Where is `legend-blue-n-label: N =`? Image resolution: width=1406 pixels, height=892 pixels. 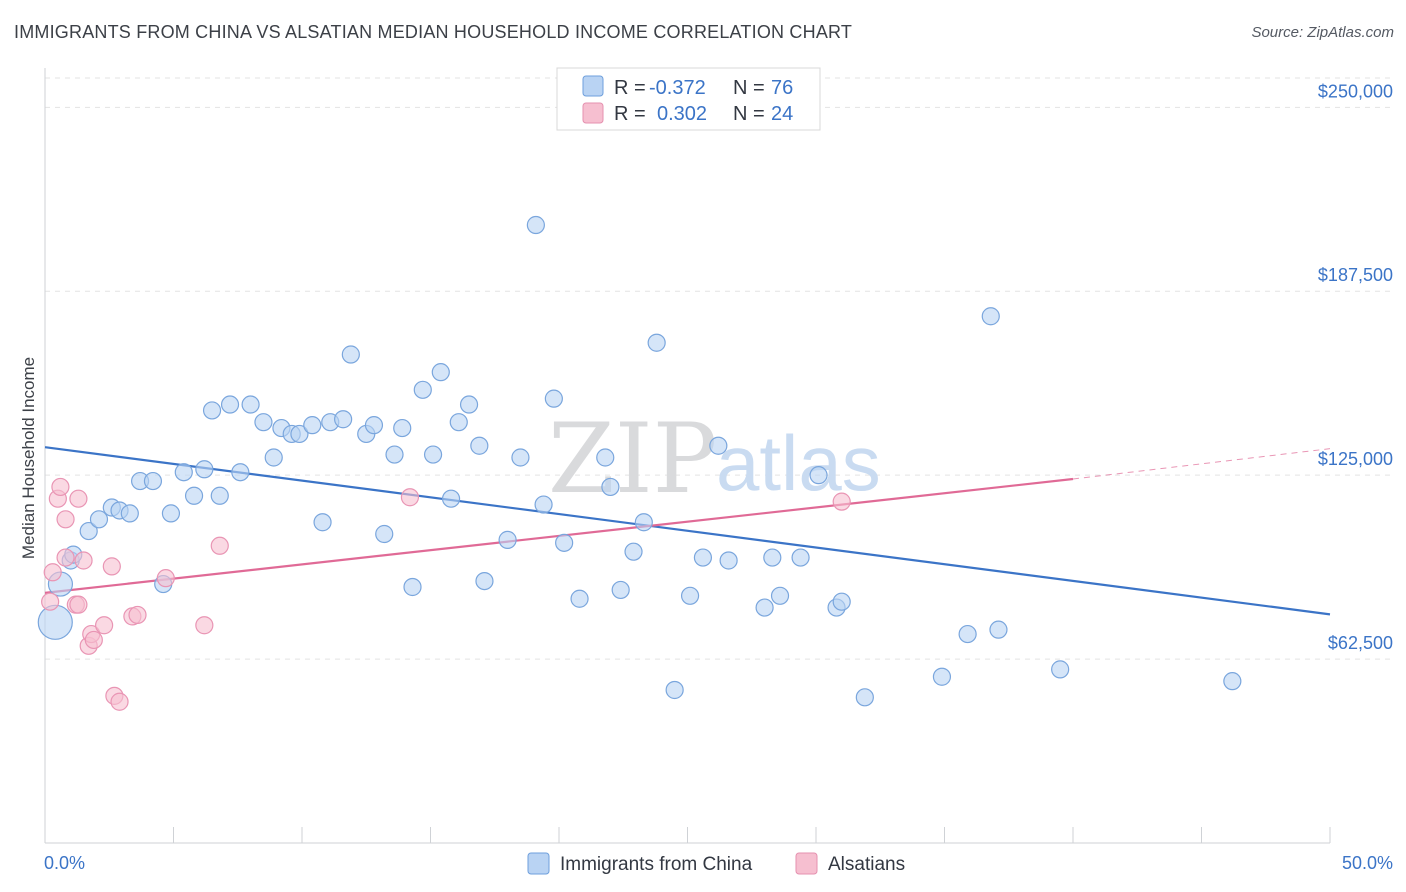 legend-blue-n-label: N = is located at coordinates (749, 88).